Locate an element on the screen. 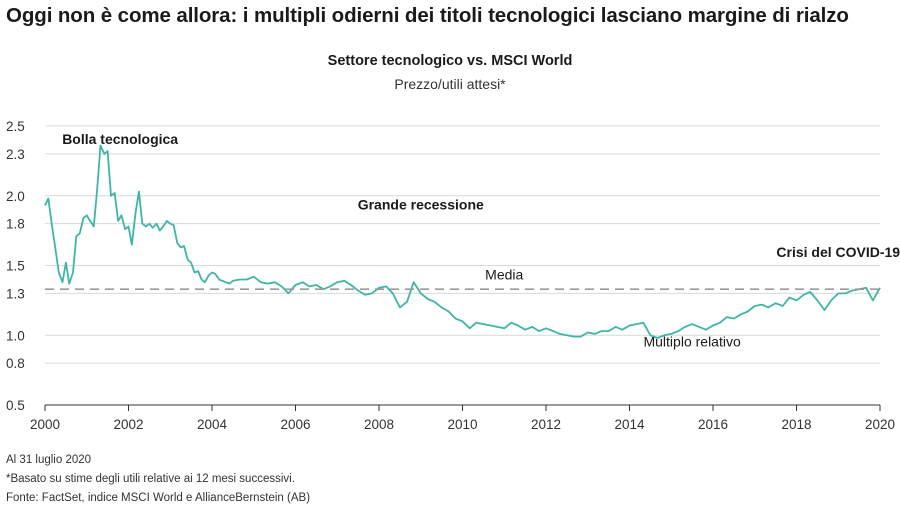  x-tick-label: 2016 is located at coordinates (713, 424).